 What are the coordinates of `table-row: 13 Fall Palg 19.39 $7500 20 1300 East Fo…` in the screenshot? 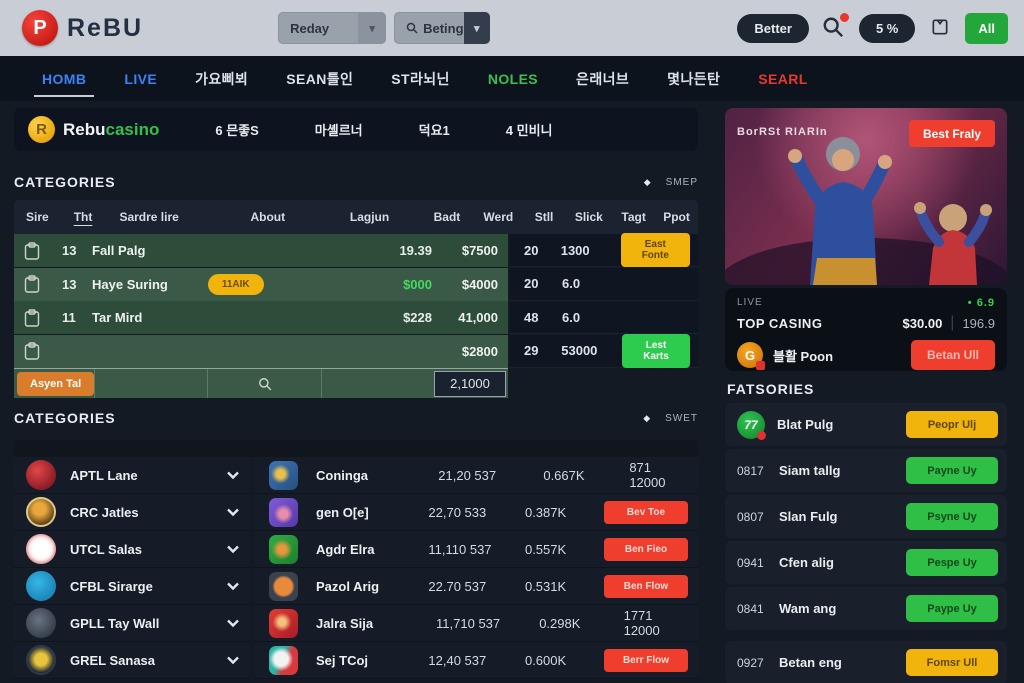 It's located at (356, 250).